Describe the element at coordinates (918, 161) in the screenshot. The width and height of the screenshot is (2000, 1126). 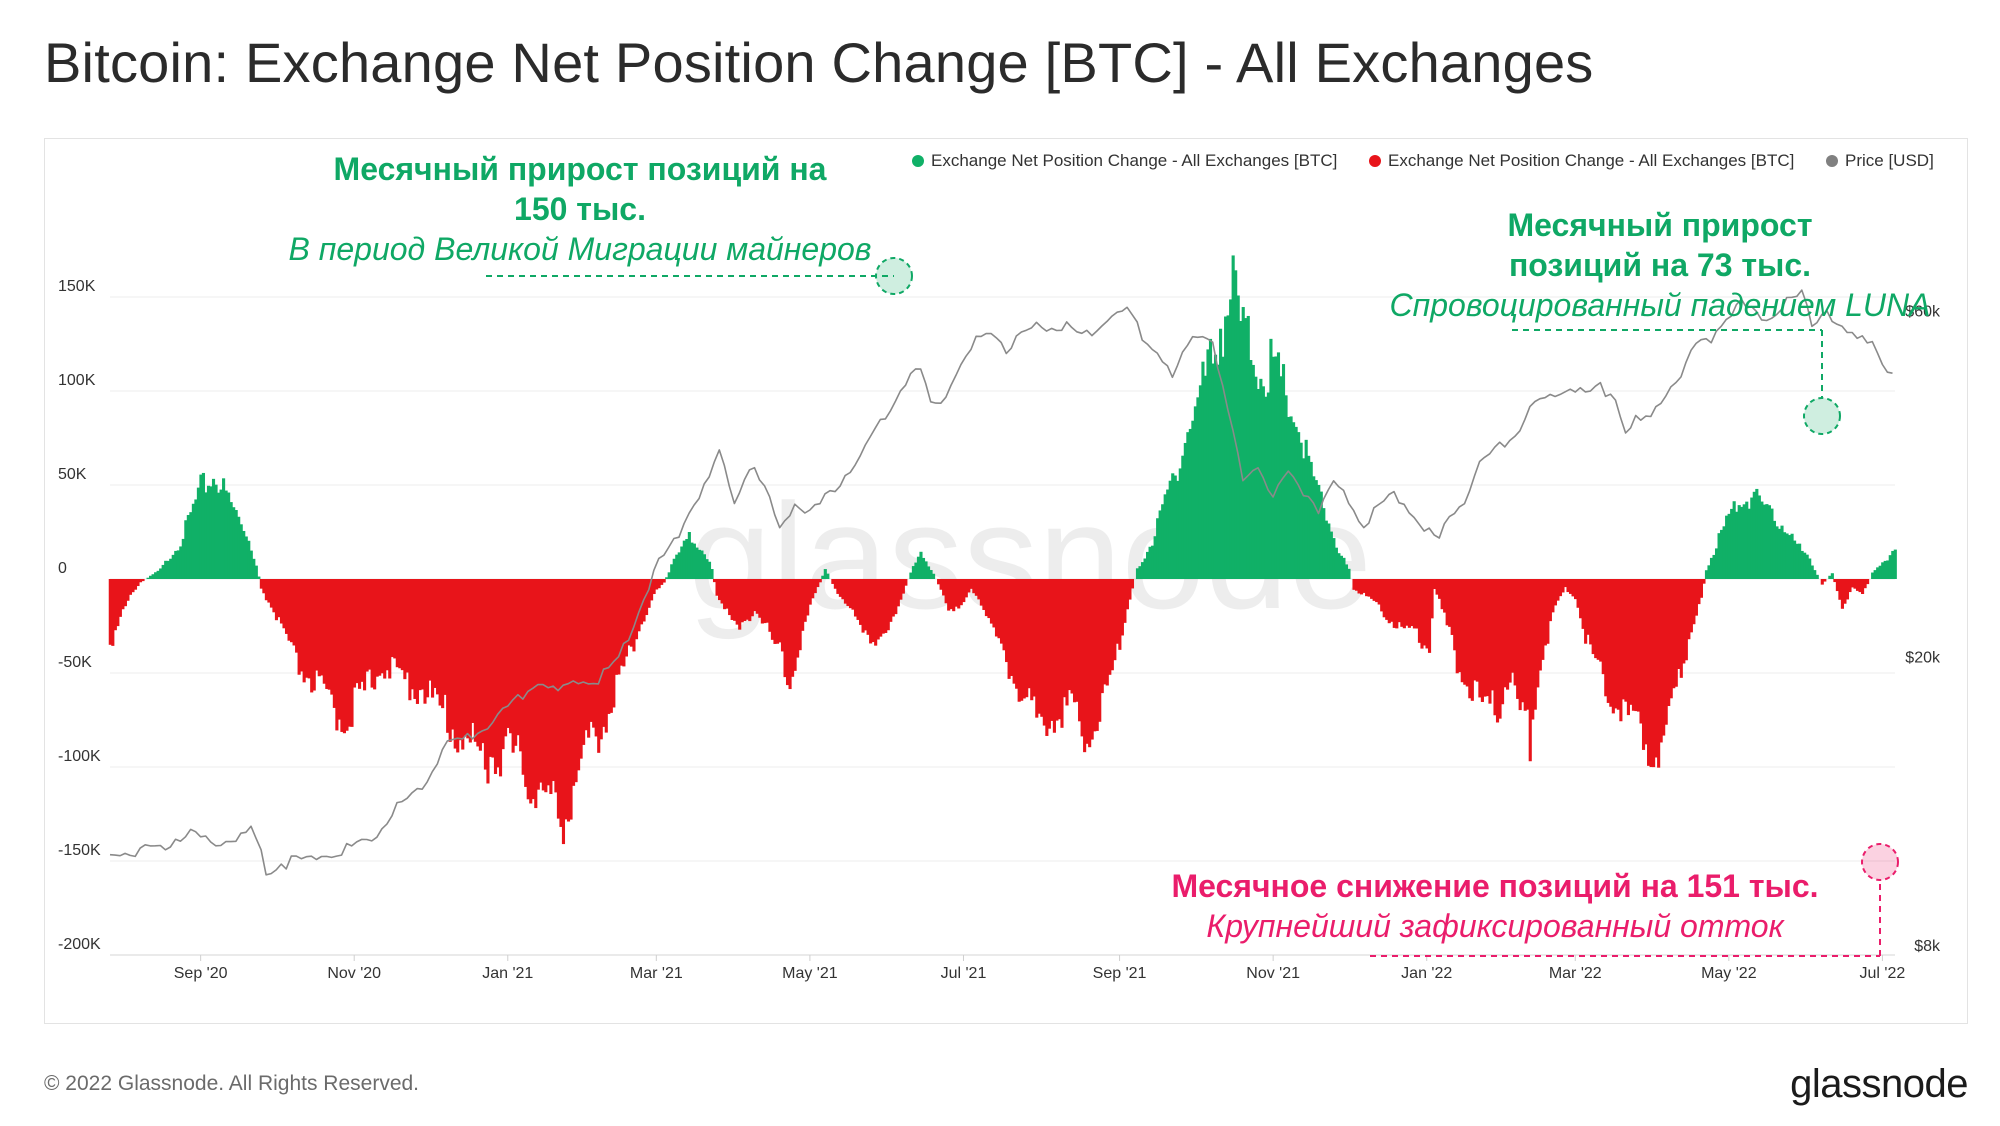
I see `green-dot-icon` at that location.